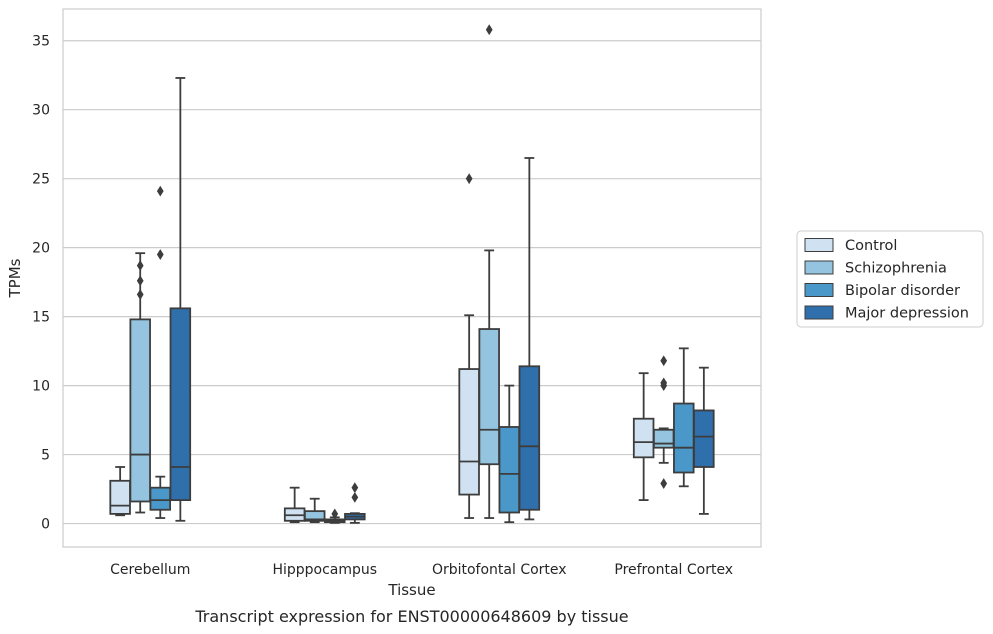  I want to click on y-tick-label: 35, so click(41, 42).